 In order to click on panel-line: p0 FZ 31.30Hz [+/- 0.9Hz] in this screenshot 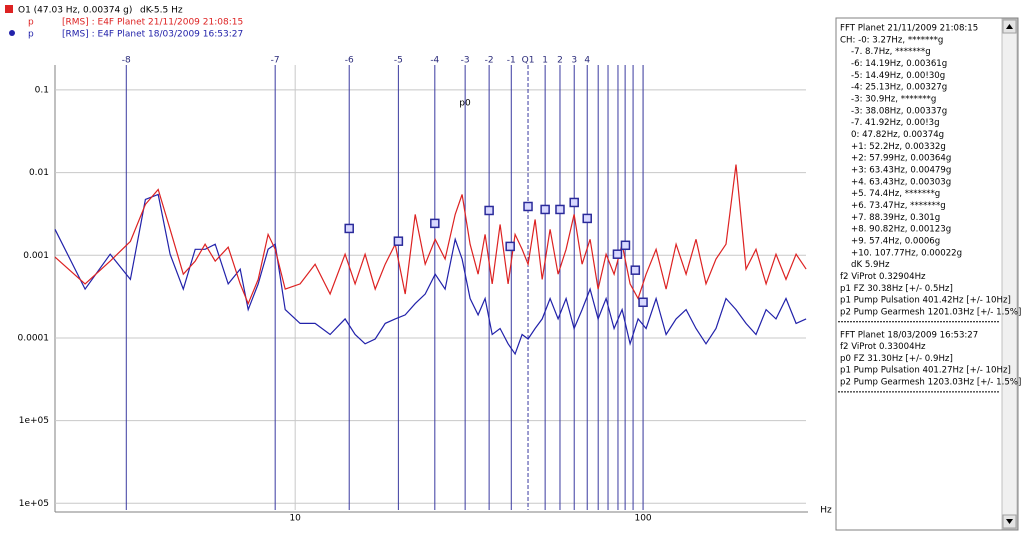, I will do `click(896, 359)`.